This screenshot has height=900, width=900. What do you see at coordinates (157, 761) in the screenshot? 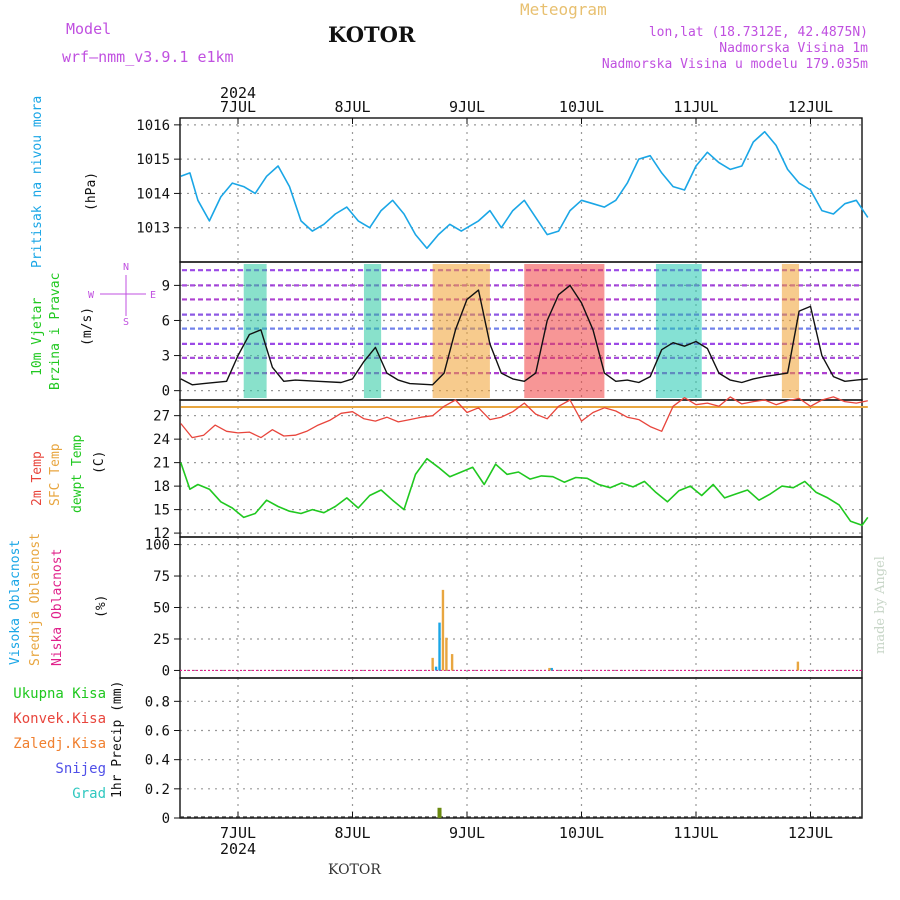
I see `y-tick-label: 0.4` at bounding box center [157, 761].